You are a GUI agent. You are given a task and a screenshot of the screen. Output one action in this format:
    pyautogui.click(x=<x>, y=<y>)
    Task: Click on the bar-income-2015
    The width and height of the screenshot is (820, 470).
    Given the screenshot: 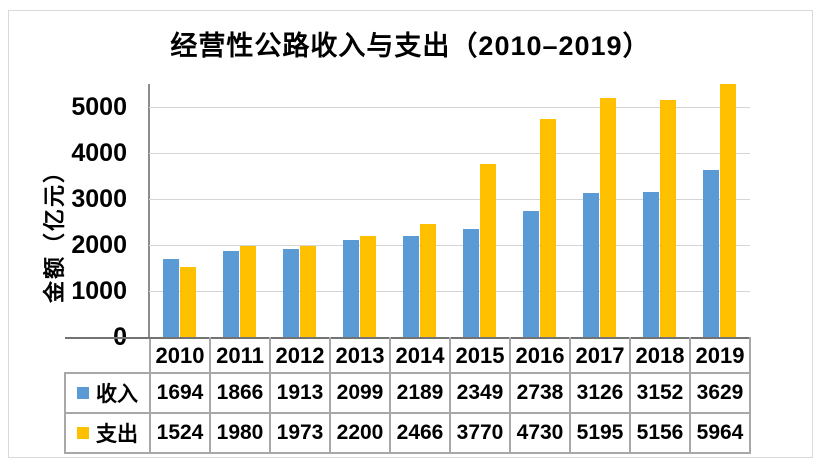 What is the action you would take?
    pyautogui.click(x=471, y=282)
    